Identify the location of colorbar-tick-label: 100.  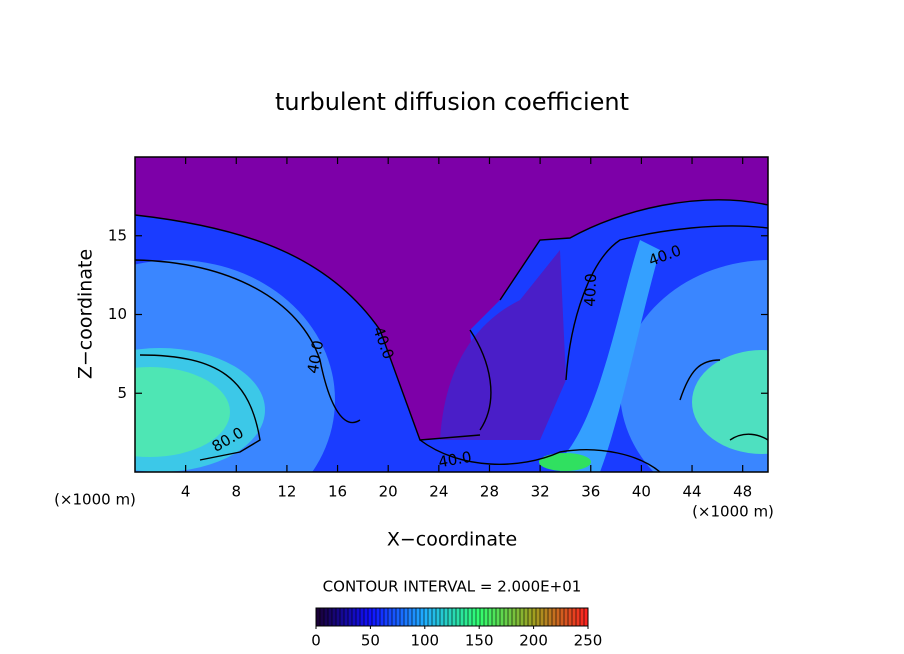
(424, 641).